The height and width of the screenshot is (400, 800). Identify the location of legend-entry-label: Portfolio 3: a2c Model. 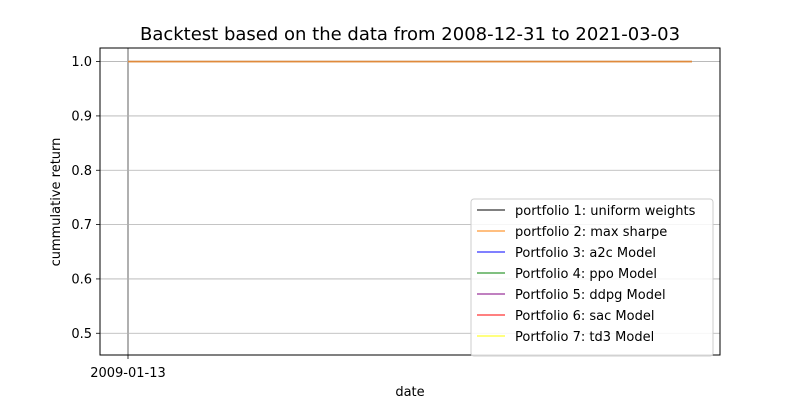
(585, 253).